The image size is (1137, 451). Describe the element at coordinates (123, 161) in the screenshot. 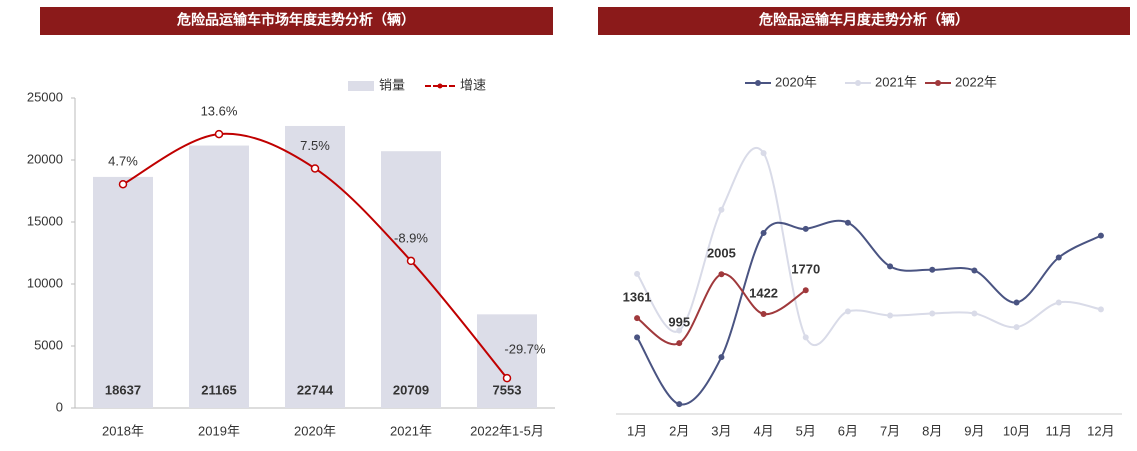

I see `growth-label: 4.7%` at that location.